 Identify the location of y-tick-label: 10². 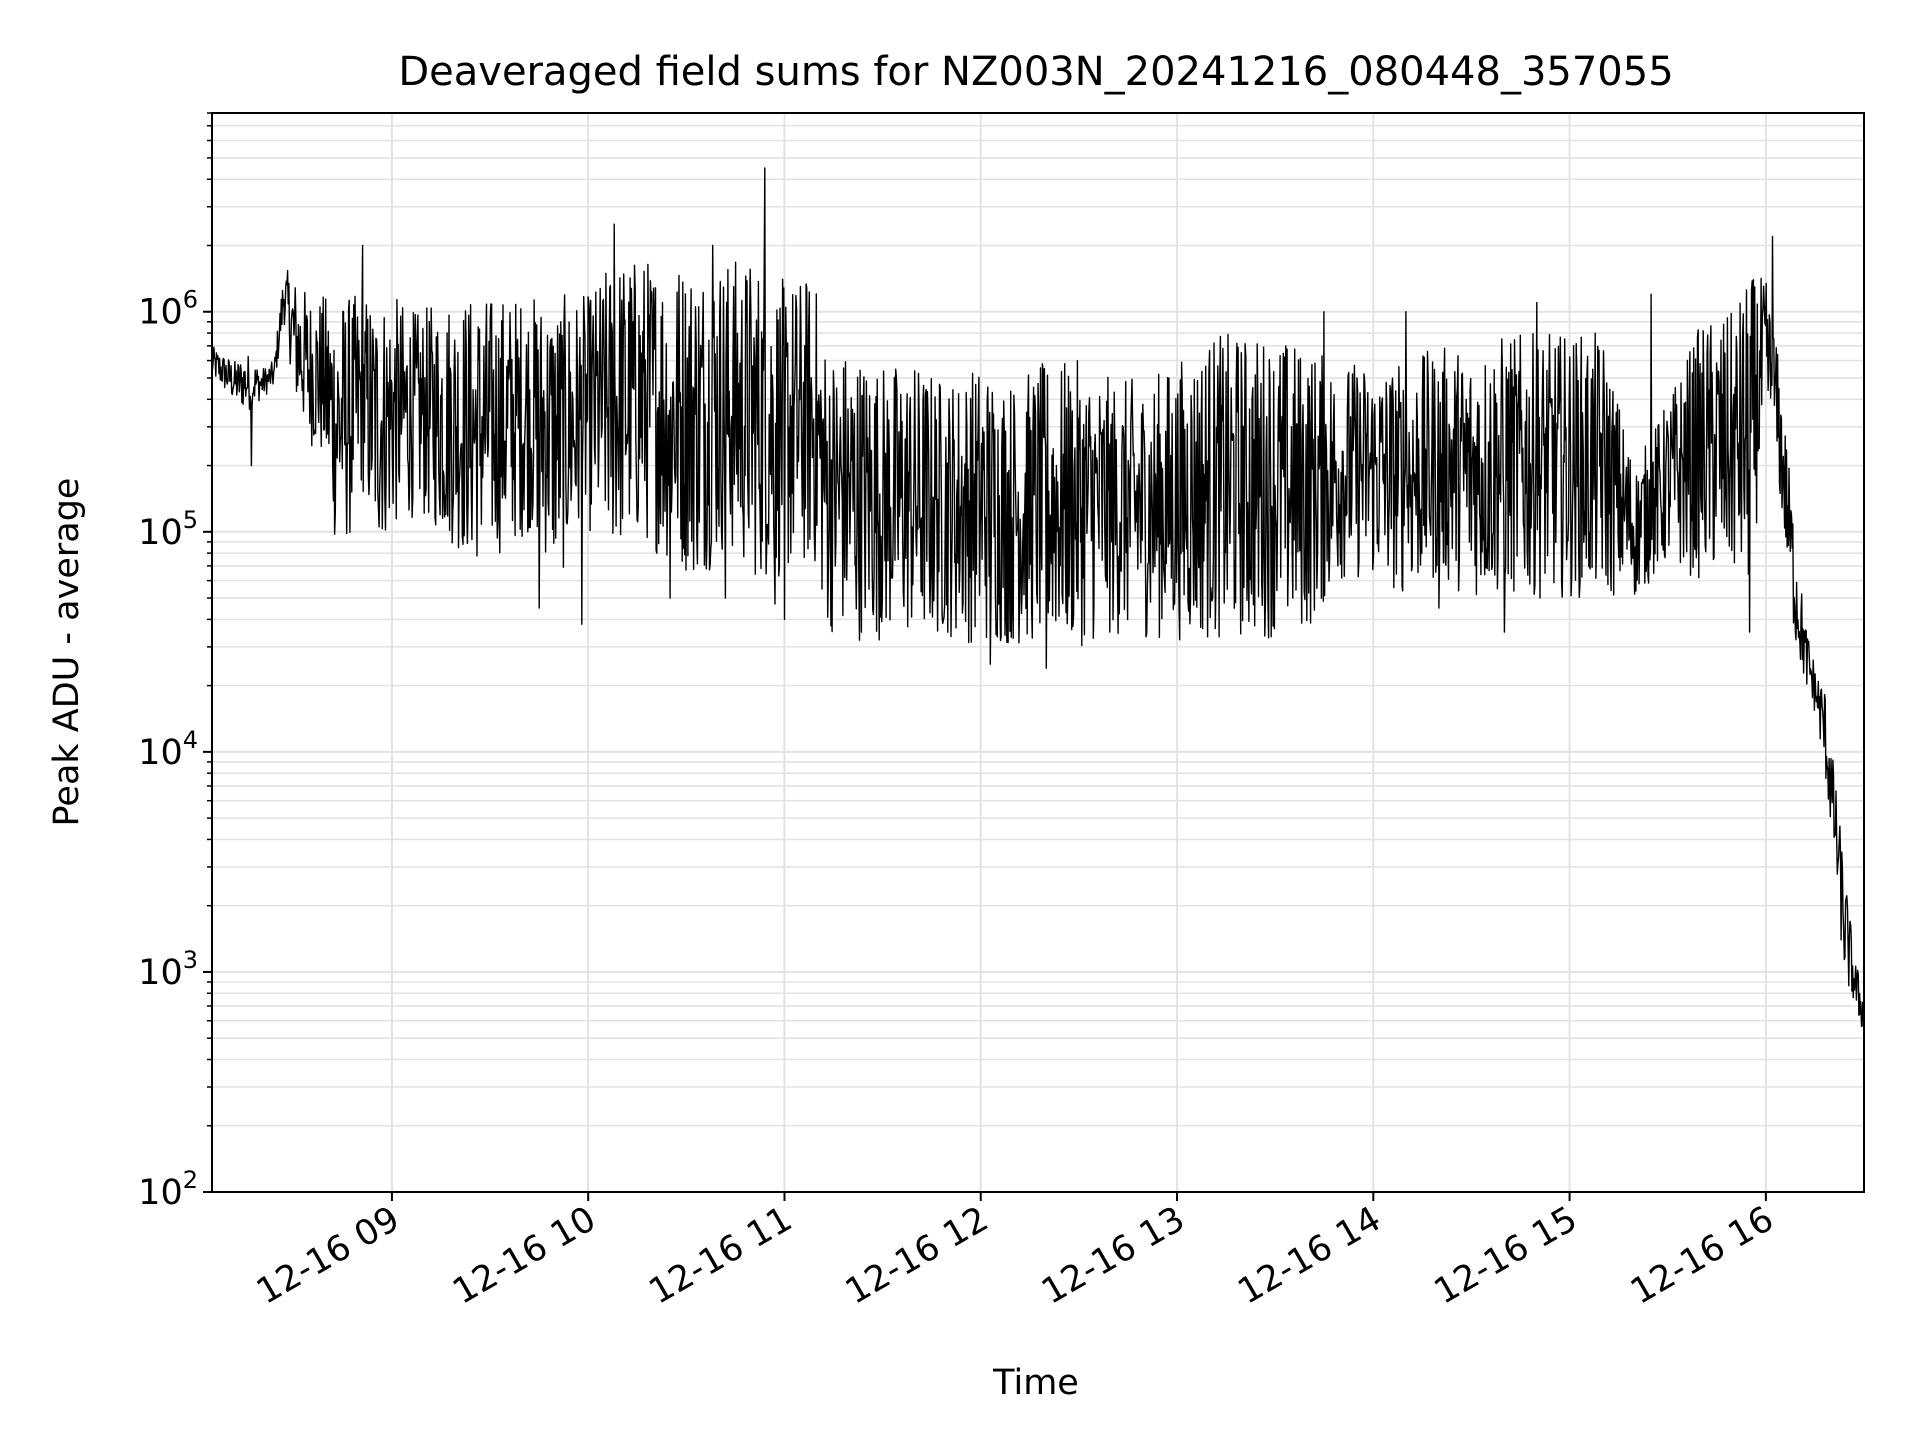
(168, 1189).